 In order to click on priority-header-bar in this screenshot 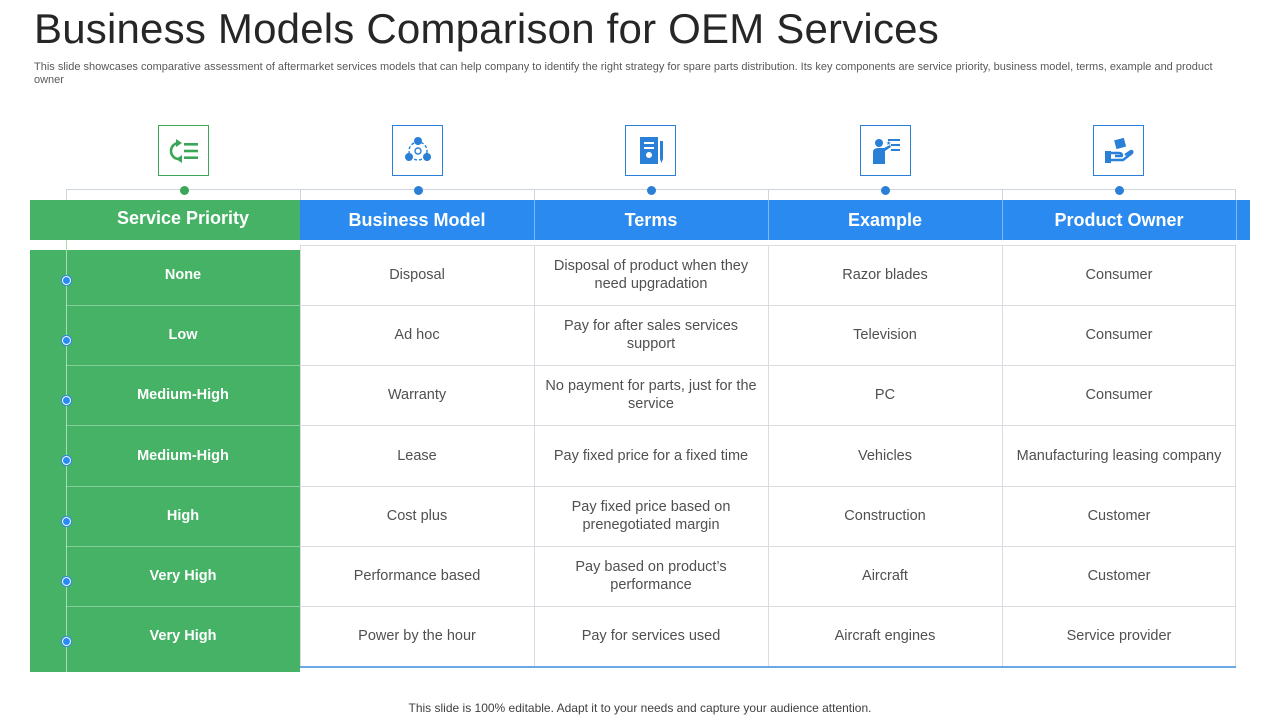, I will do `click(165, 220)`.